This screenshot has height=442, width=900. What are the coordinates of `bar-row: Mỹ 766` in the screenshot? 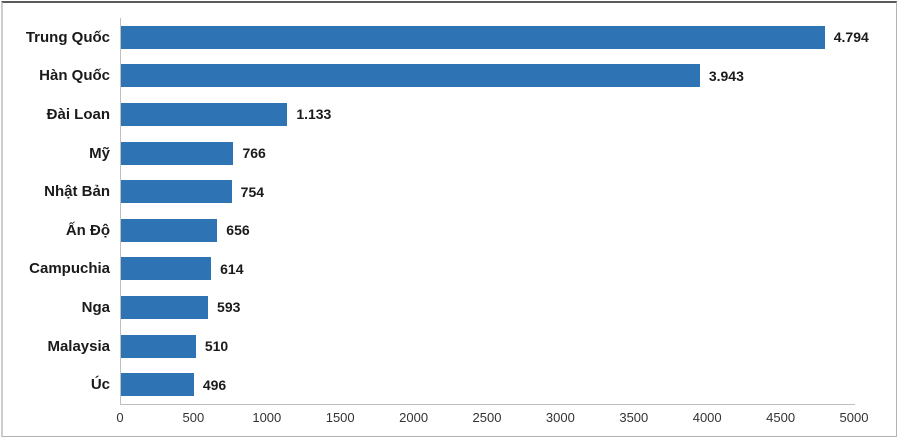 It's located at (472, 153).